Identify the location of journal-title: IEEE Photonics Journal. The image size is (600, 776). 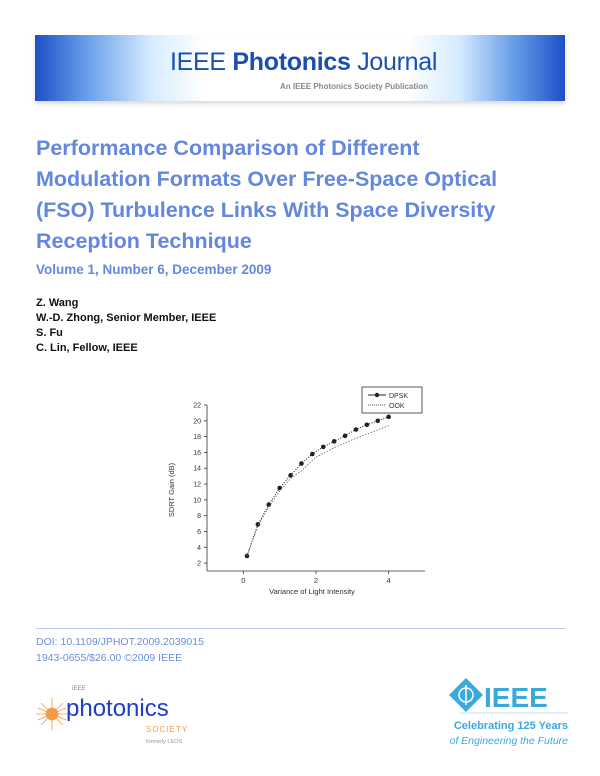
(303, 62).